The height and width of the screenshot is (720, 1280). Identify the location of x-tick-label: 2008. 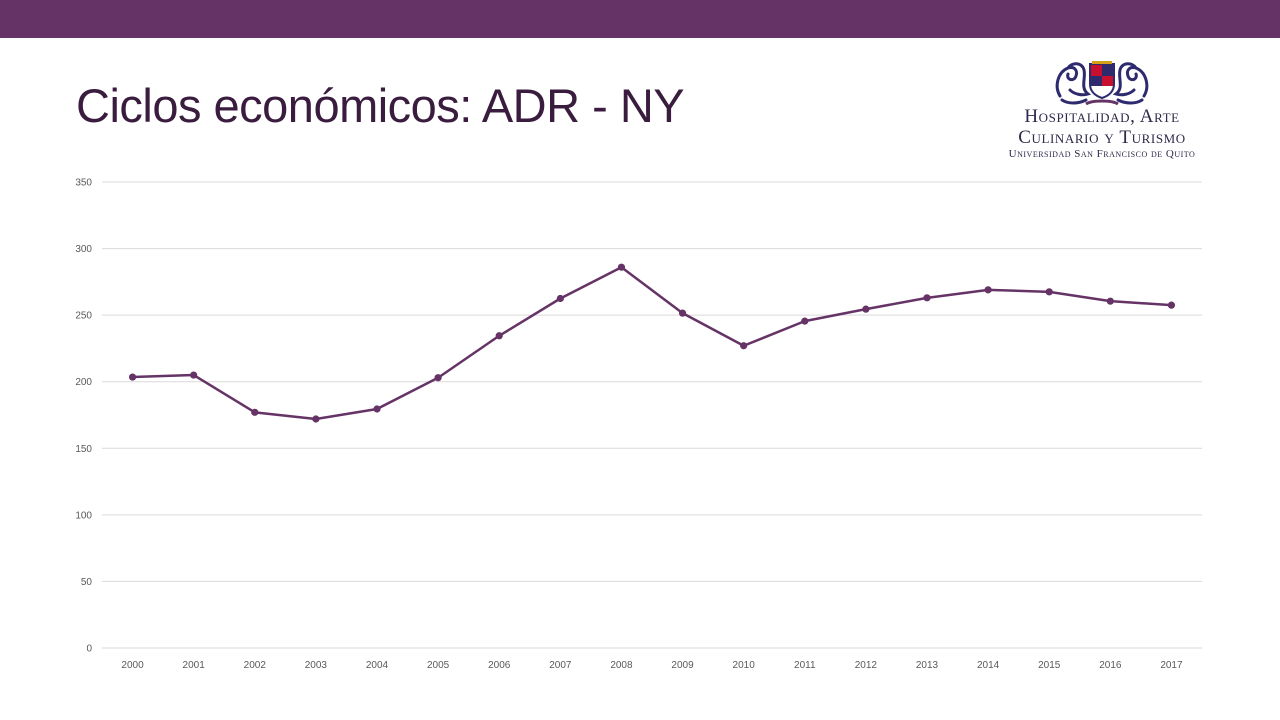
(621, 665).